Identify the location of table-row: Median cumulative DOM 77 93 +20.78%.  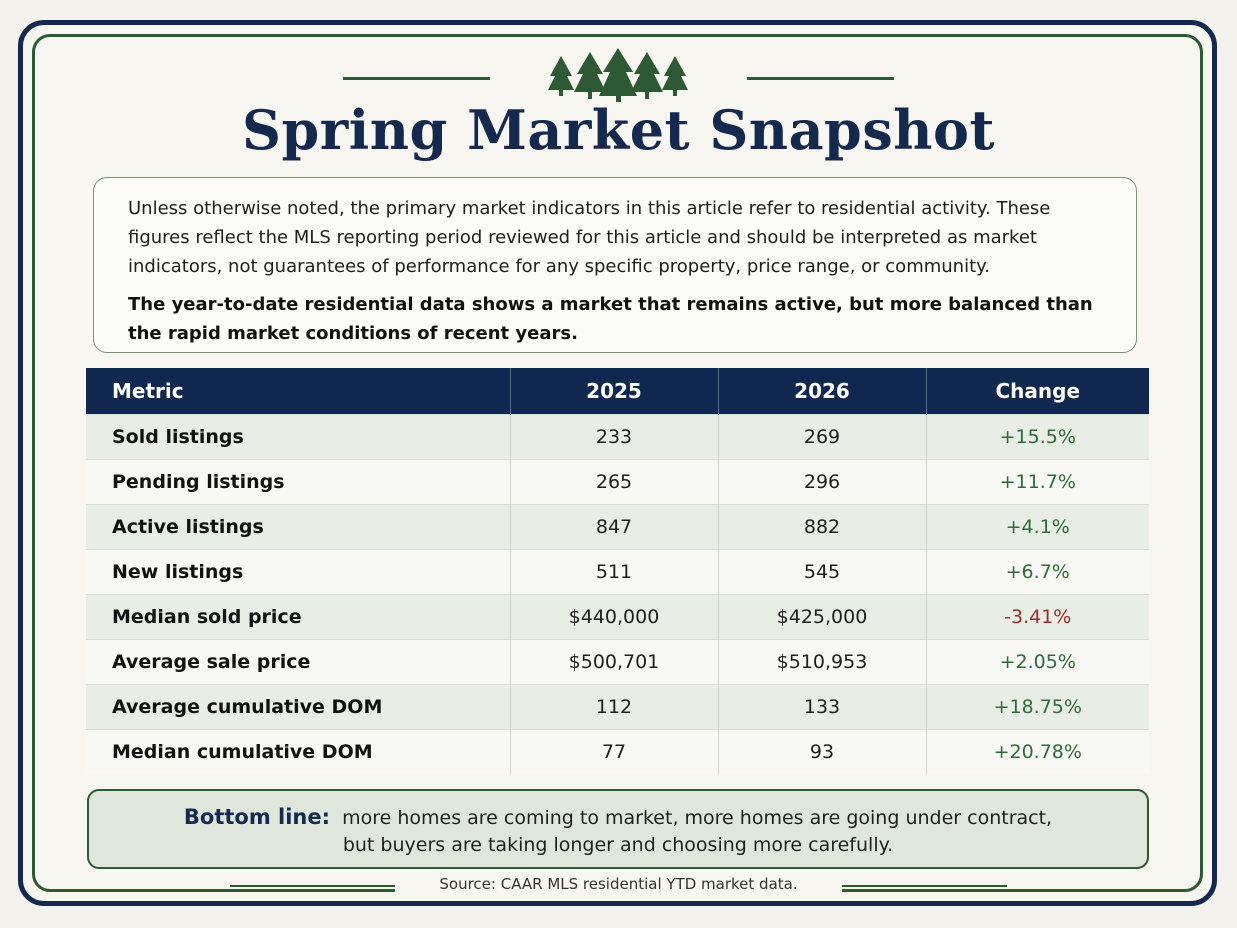
(617, 751).